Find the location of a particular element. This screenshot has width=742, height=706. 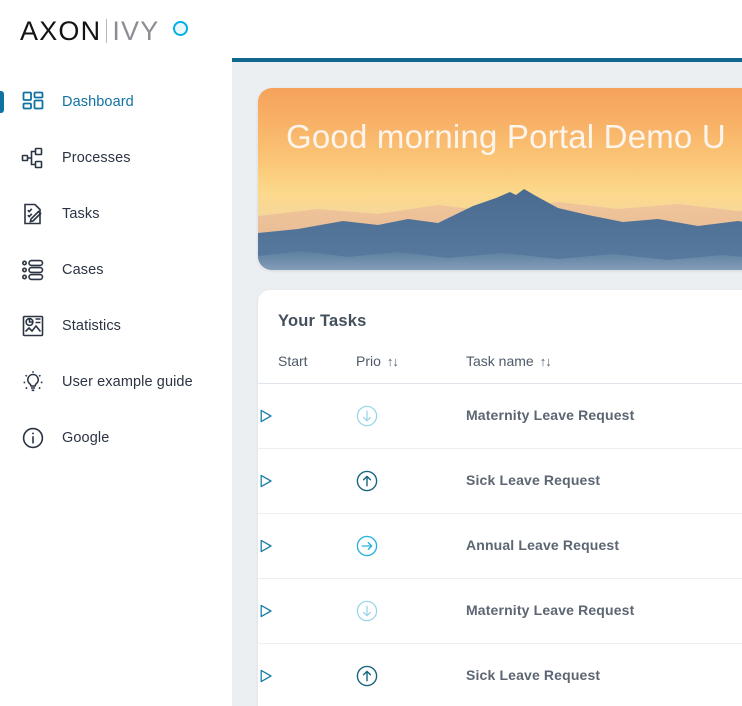

tasks-table-head: Start Prio ↑↓ Task name ↑↓ is located at coordinates (500, 357).